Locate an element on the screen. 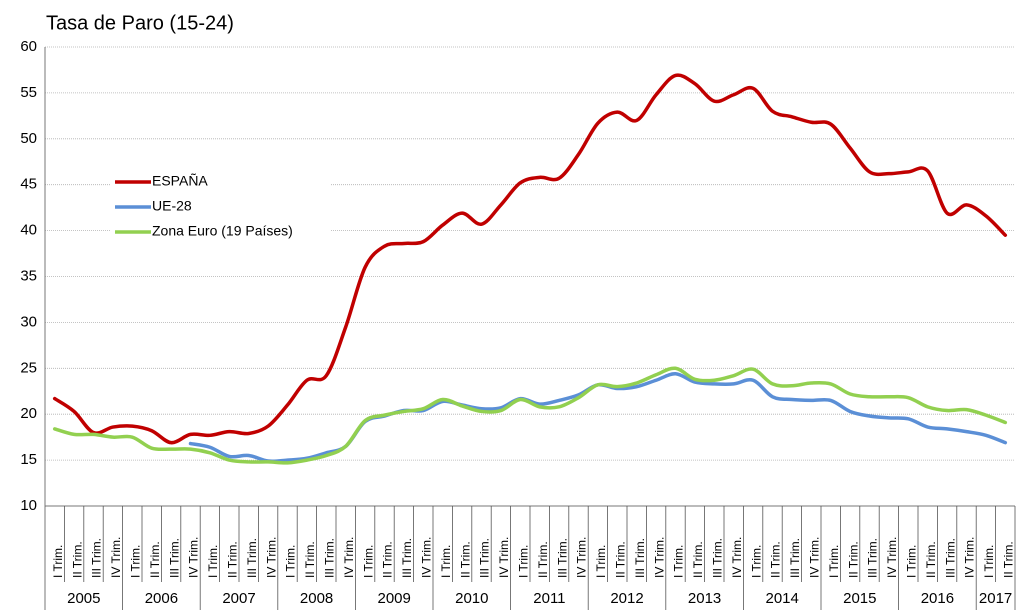  chart-title: Tasa de Paro (15-24) is located at coordinates (140, 23).